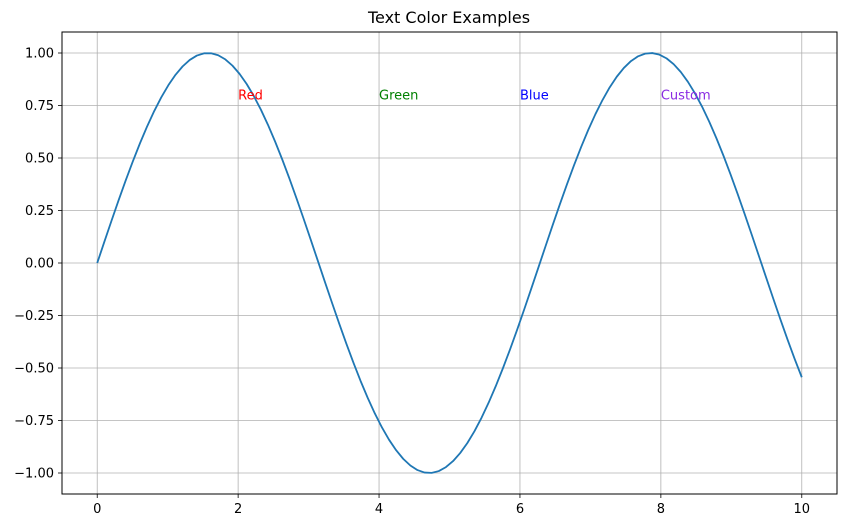 The image size is (847, 532). I want to click on annotation-green: Green, so click(398, 96).